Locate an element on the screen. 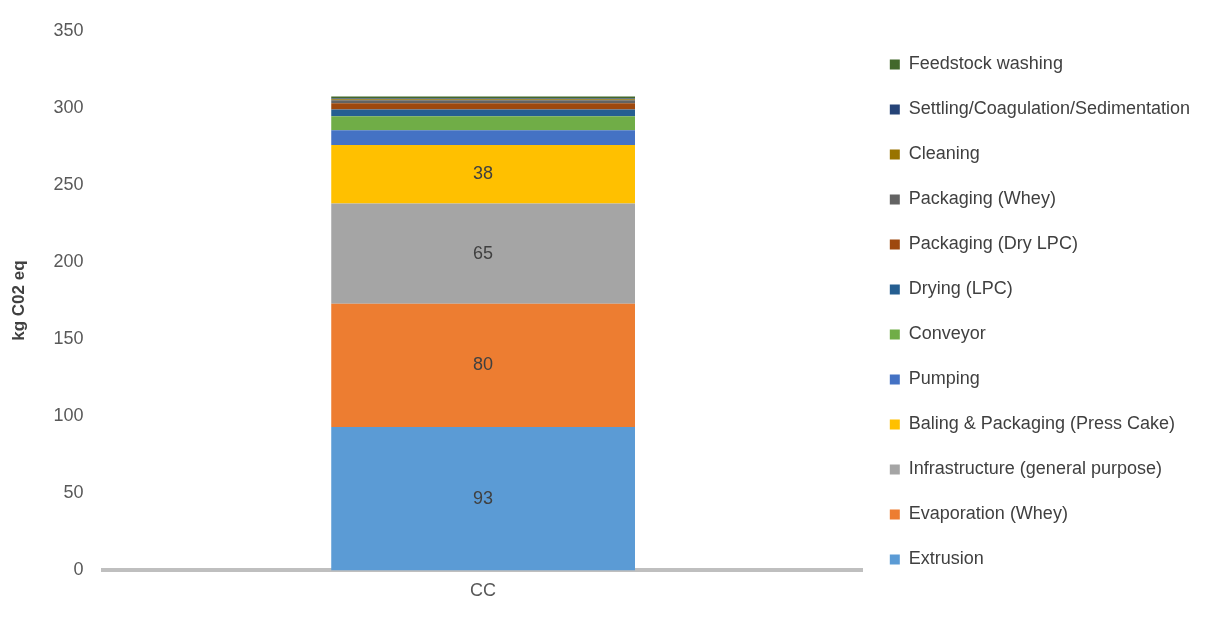 The image size is (1205, 617). y-tick-label: 50 is located at coordinates (73, 492).